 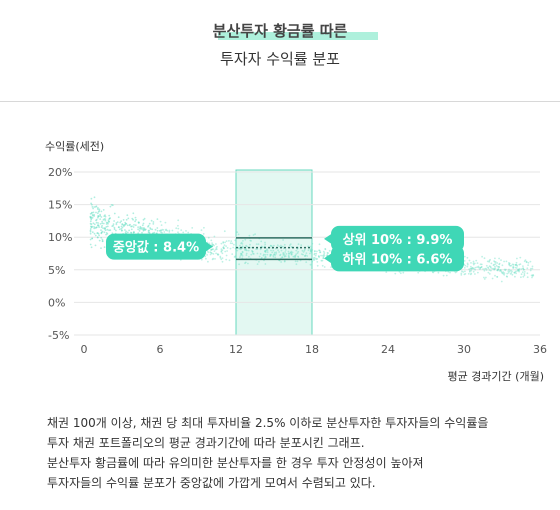 I want to click on median-label-text: 중앙값 : 8.4%, so click(x=156, y=248).